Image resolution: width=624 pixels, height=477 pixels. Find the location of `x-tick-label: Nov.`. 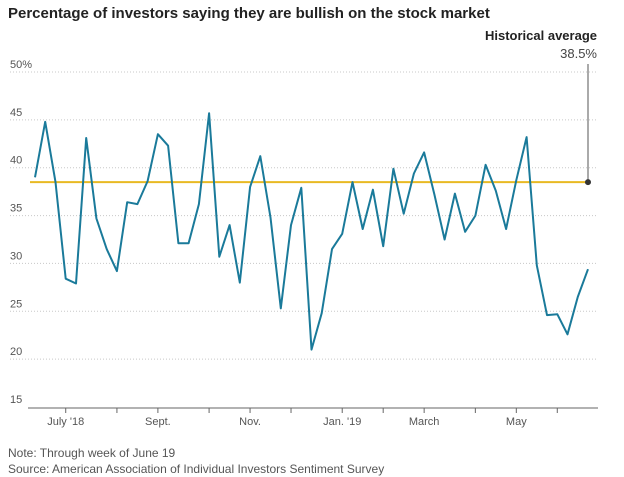

x-tick-label: Nov. is located at coordinates (250, 422).